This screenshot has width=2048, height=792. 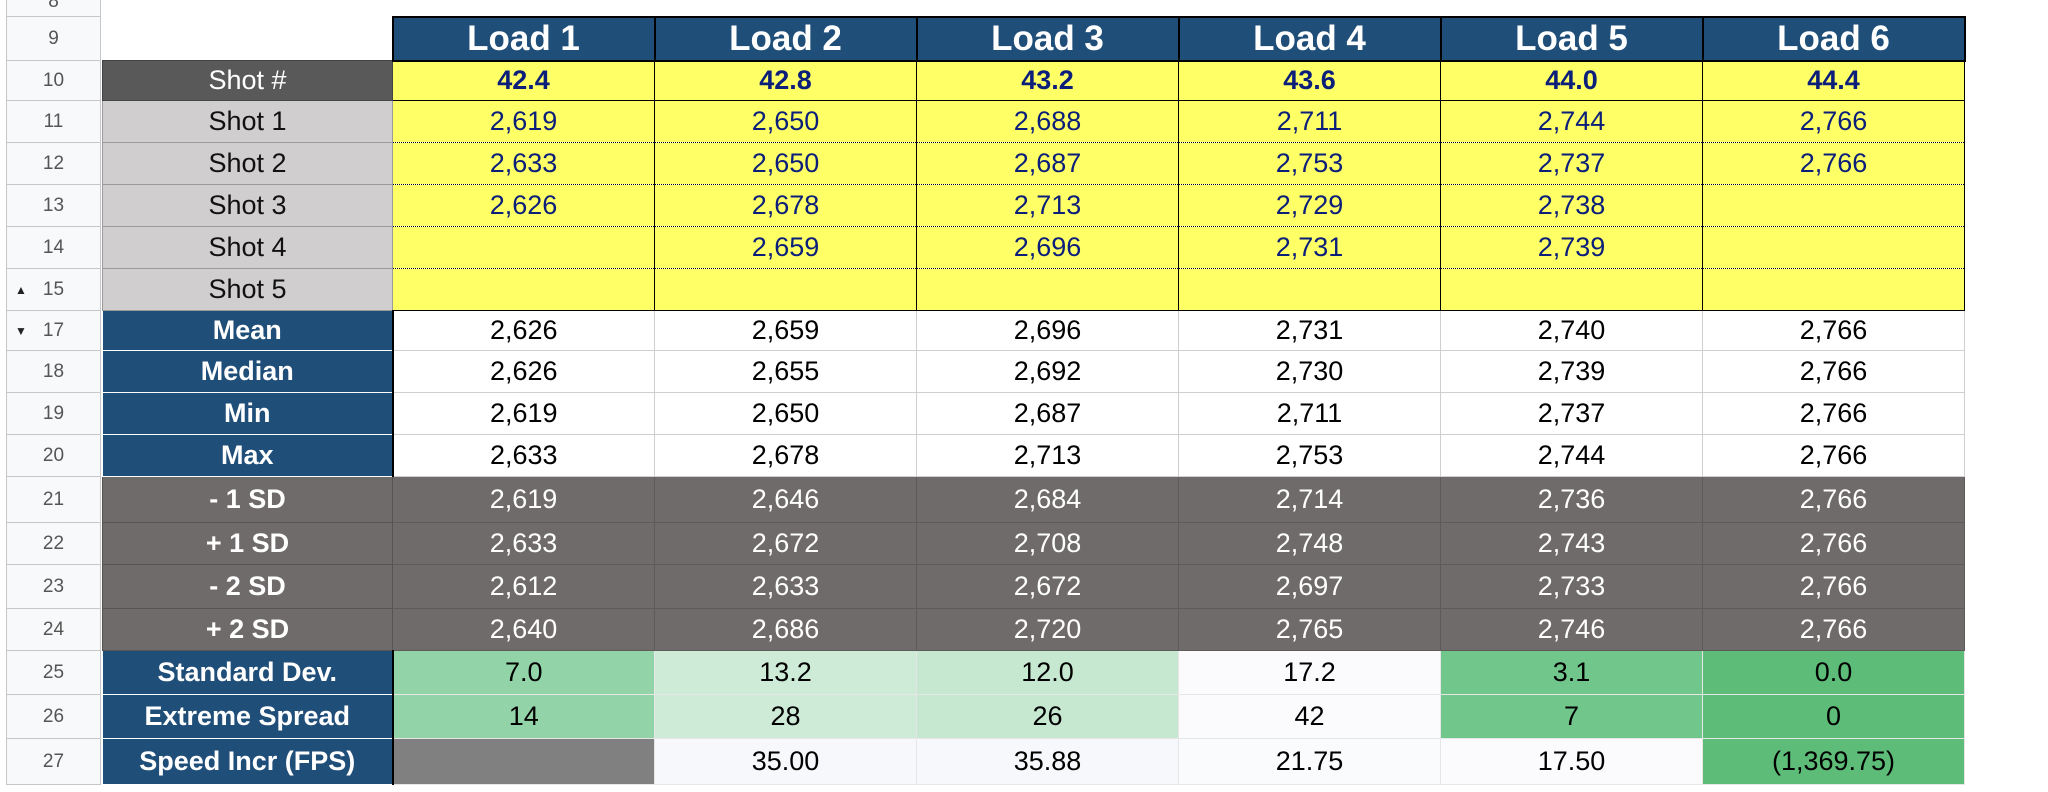 I want to click on row-header-11: 11, so click(x=53, y=121).